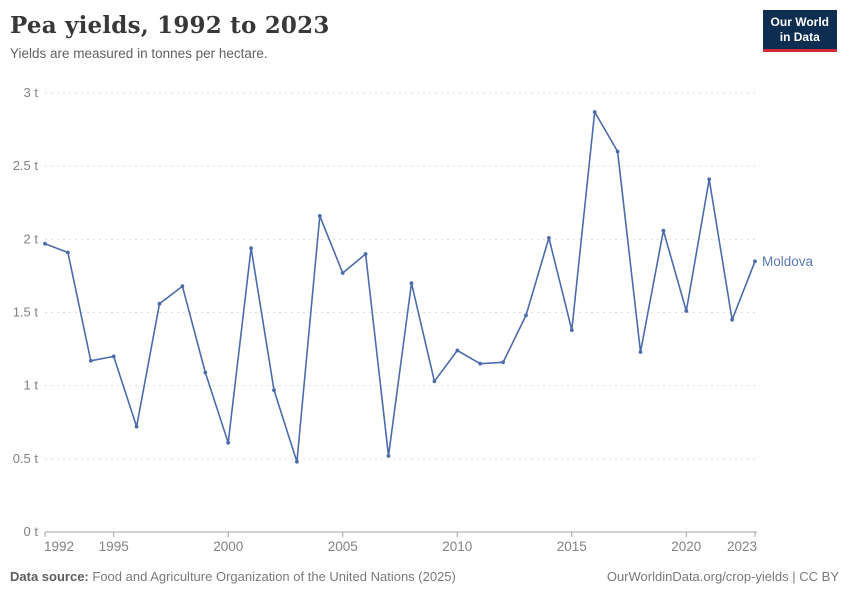  Describe the element at coordinates (59, 546) in the screenshot. I see `x-tick-label: 1992` at that location.